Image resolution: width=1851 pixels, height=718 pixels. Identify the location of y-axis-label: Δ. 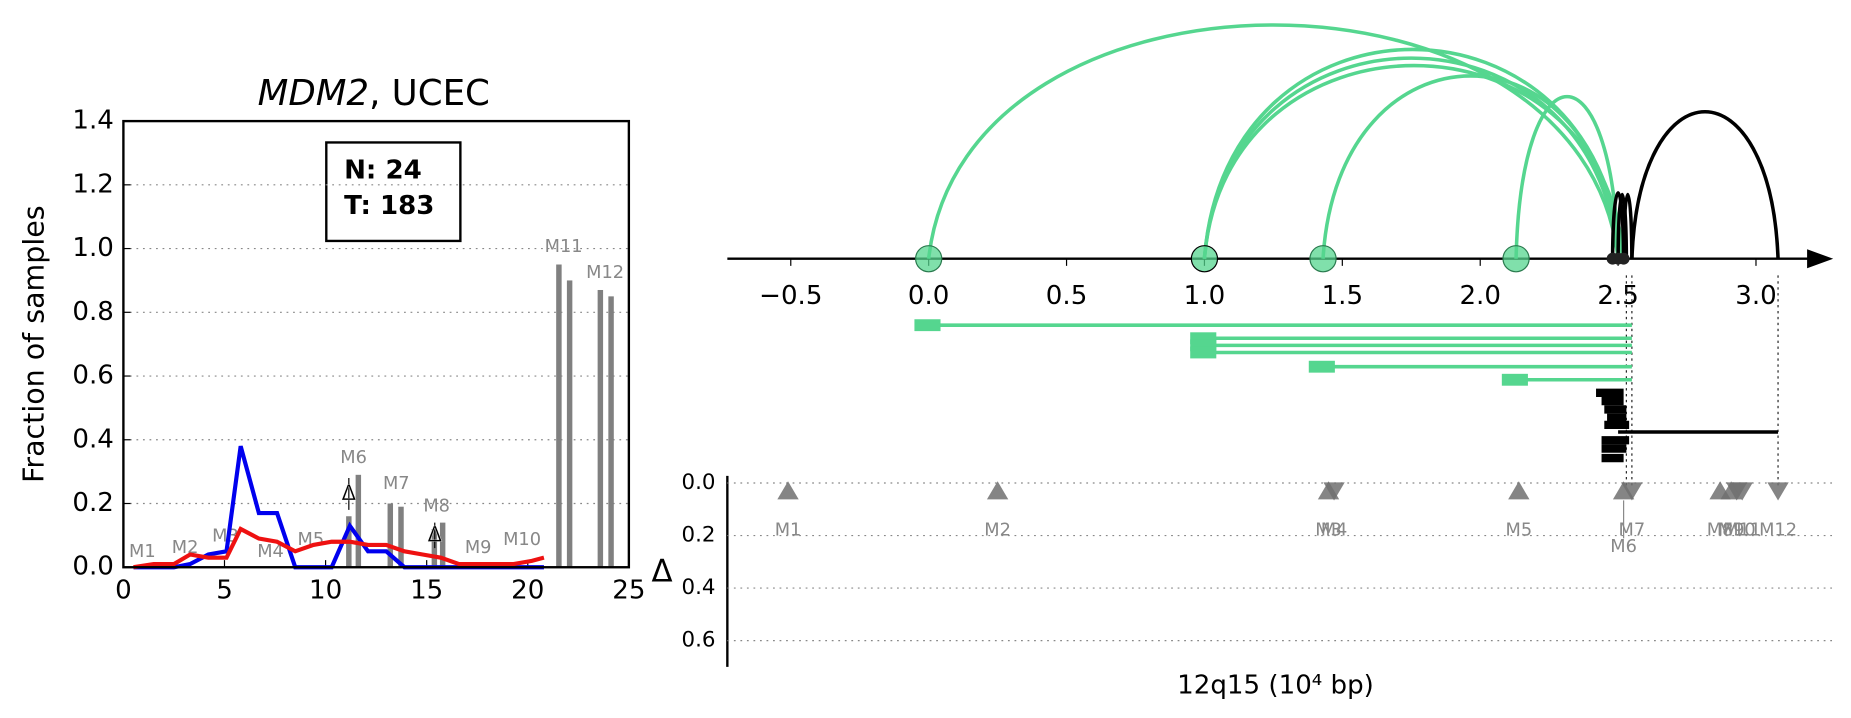
(662, 572).